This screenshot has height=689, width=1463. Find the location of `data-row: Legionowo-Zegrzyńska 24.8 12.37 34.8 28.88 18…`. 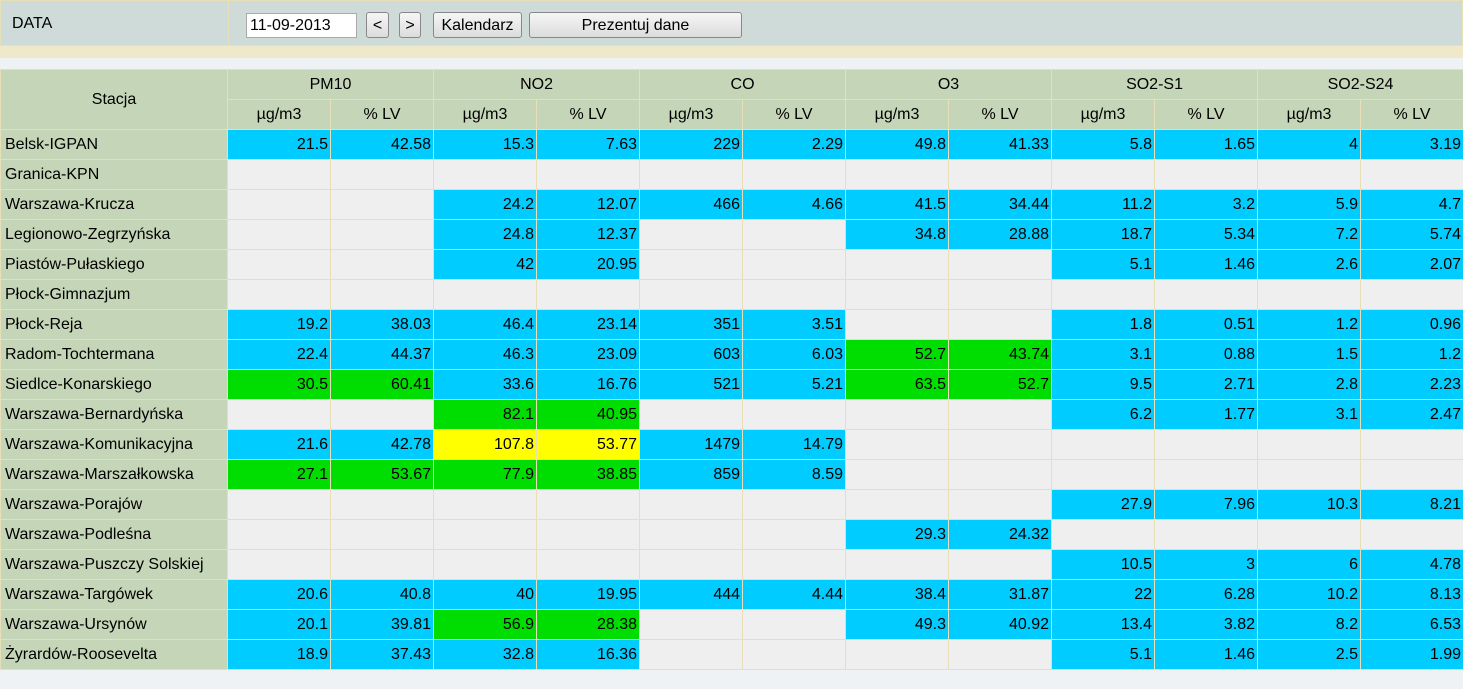

data-row: Legionowo-Zegrzyńska 24.8 12.37 34.8 28.88 18… is located at coordinates (731, 234).